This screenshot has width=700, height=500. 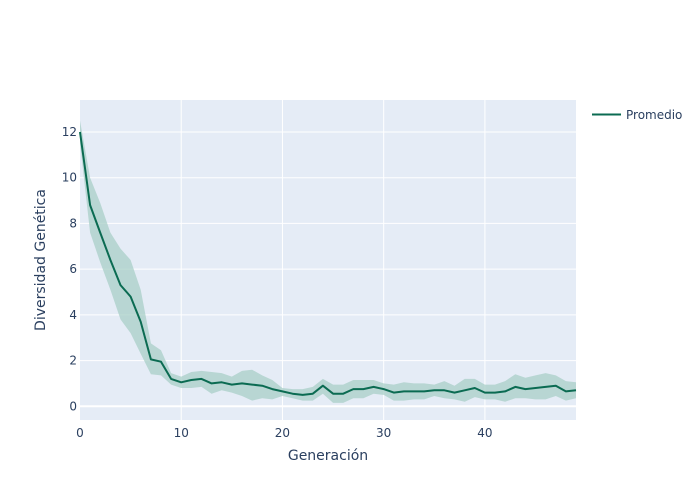 I want to click on y-tick-label: 4, so click(x=73, y=315).